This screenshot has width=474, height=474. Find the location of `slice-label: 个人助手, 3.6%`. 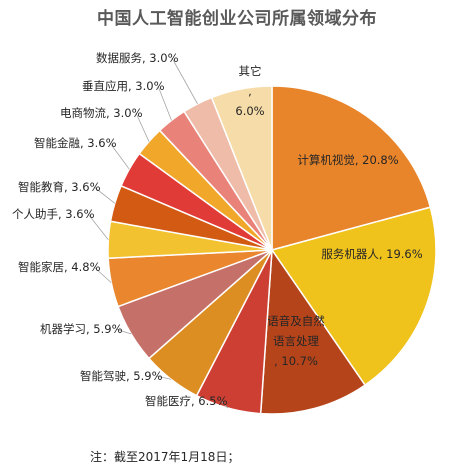

slice-label: 个人助手, 3.6% is located at coordinates (53, 214).